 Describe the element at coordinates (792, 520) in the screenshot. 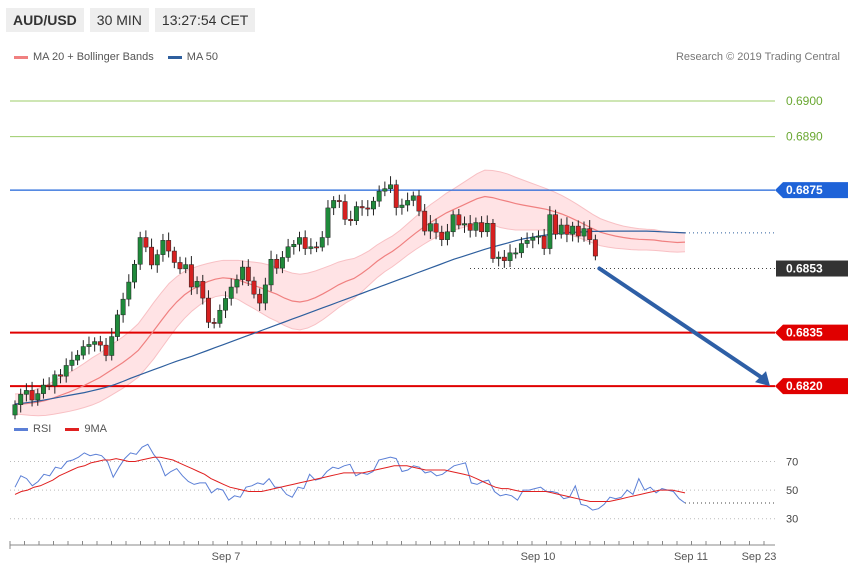

I see `rsi-tick-label: 30` at that location.